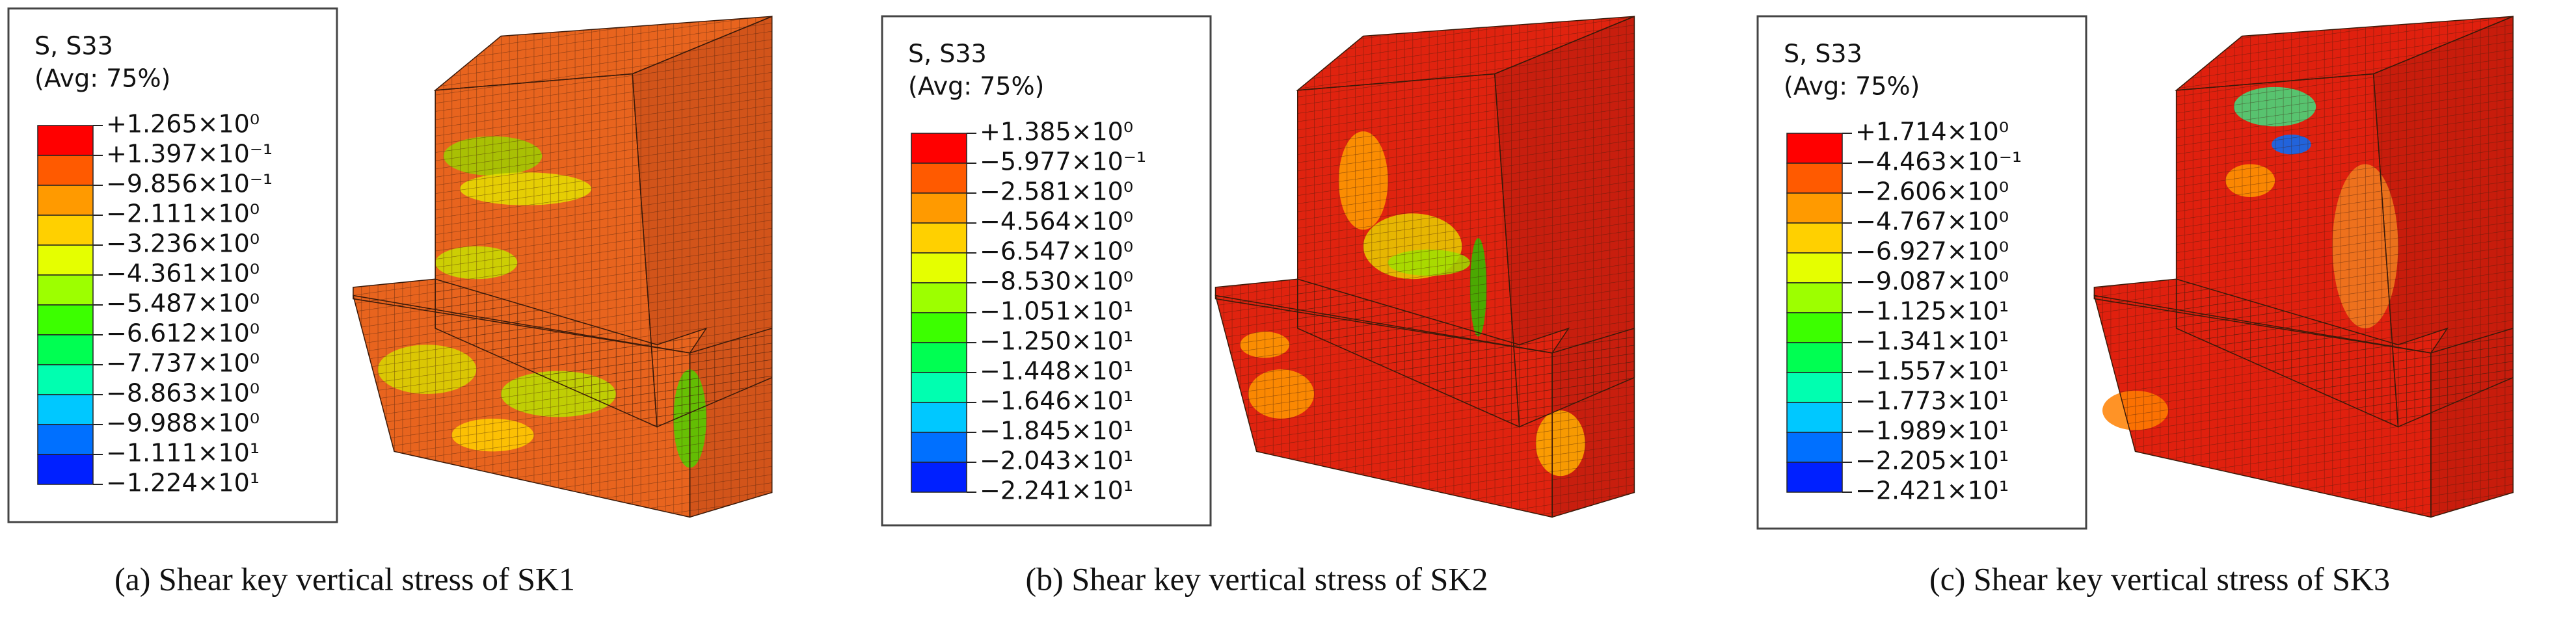  What do you see at coordinates (1932, 372) in the screenshot?
I see `legend-label: −1.557×10¹` at bounding box center [1932, 372].